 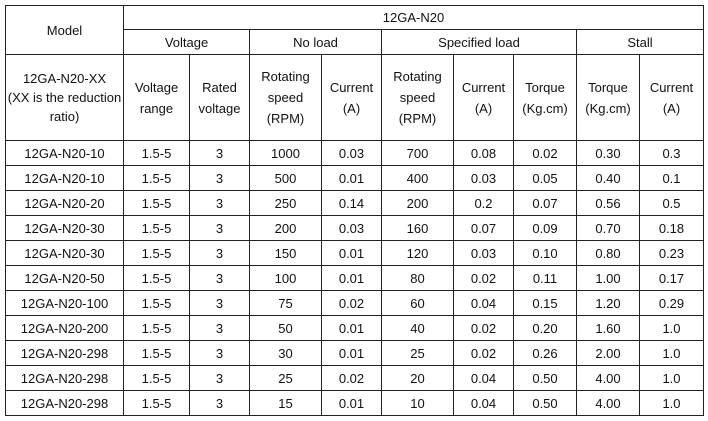 I want to click on cell-noload-speed: 1000, so click(x=285, y=153).